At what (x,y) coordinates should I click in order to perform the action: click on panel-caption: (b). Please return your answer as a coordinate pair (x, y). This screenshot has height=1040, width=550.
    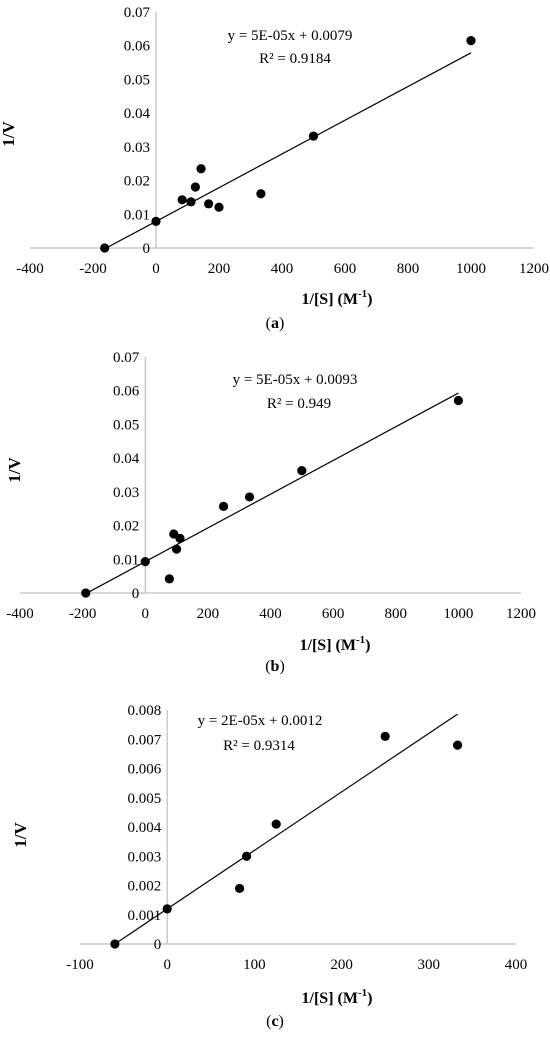
    Looking at the image, I should click on (275, 666).